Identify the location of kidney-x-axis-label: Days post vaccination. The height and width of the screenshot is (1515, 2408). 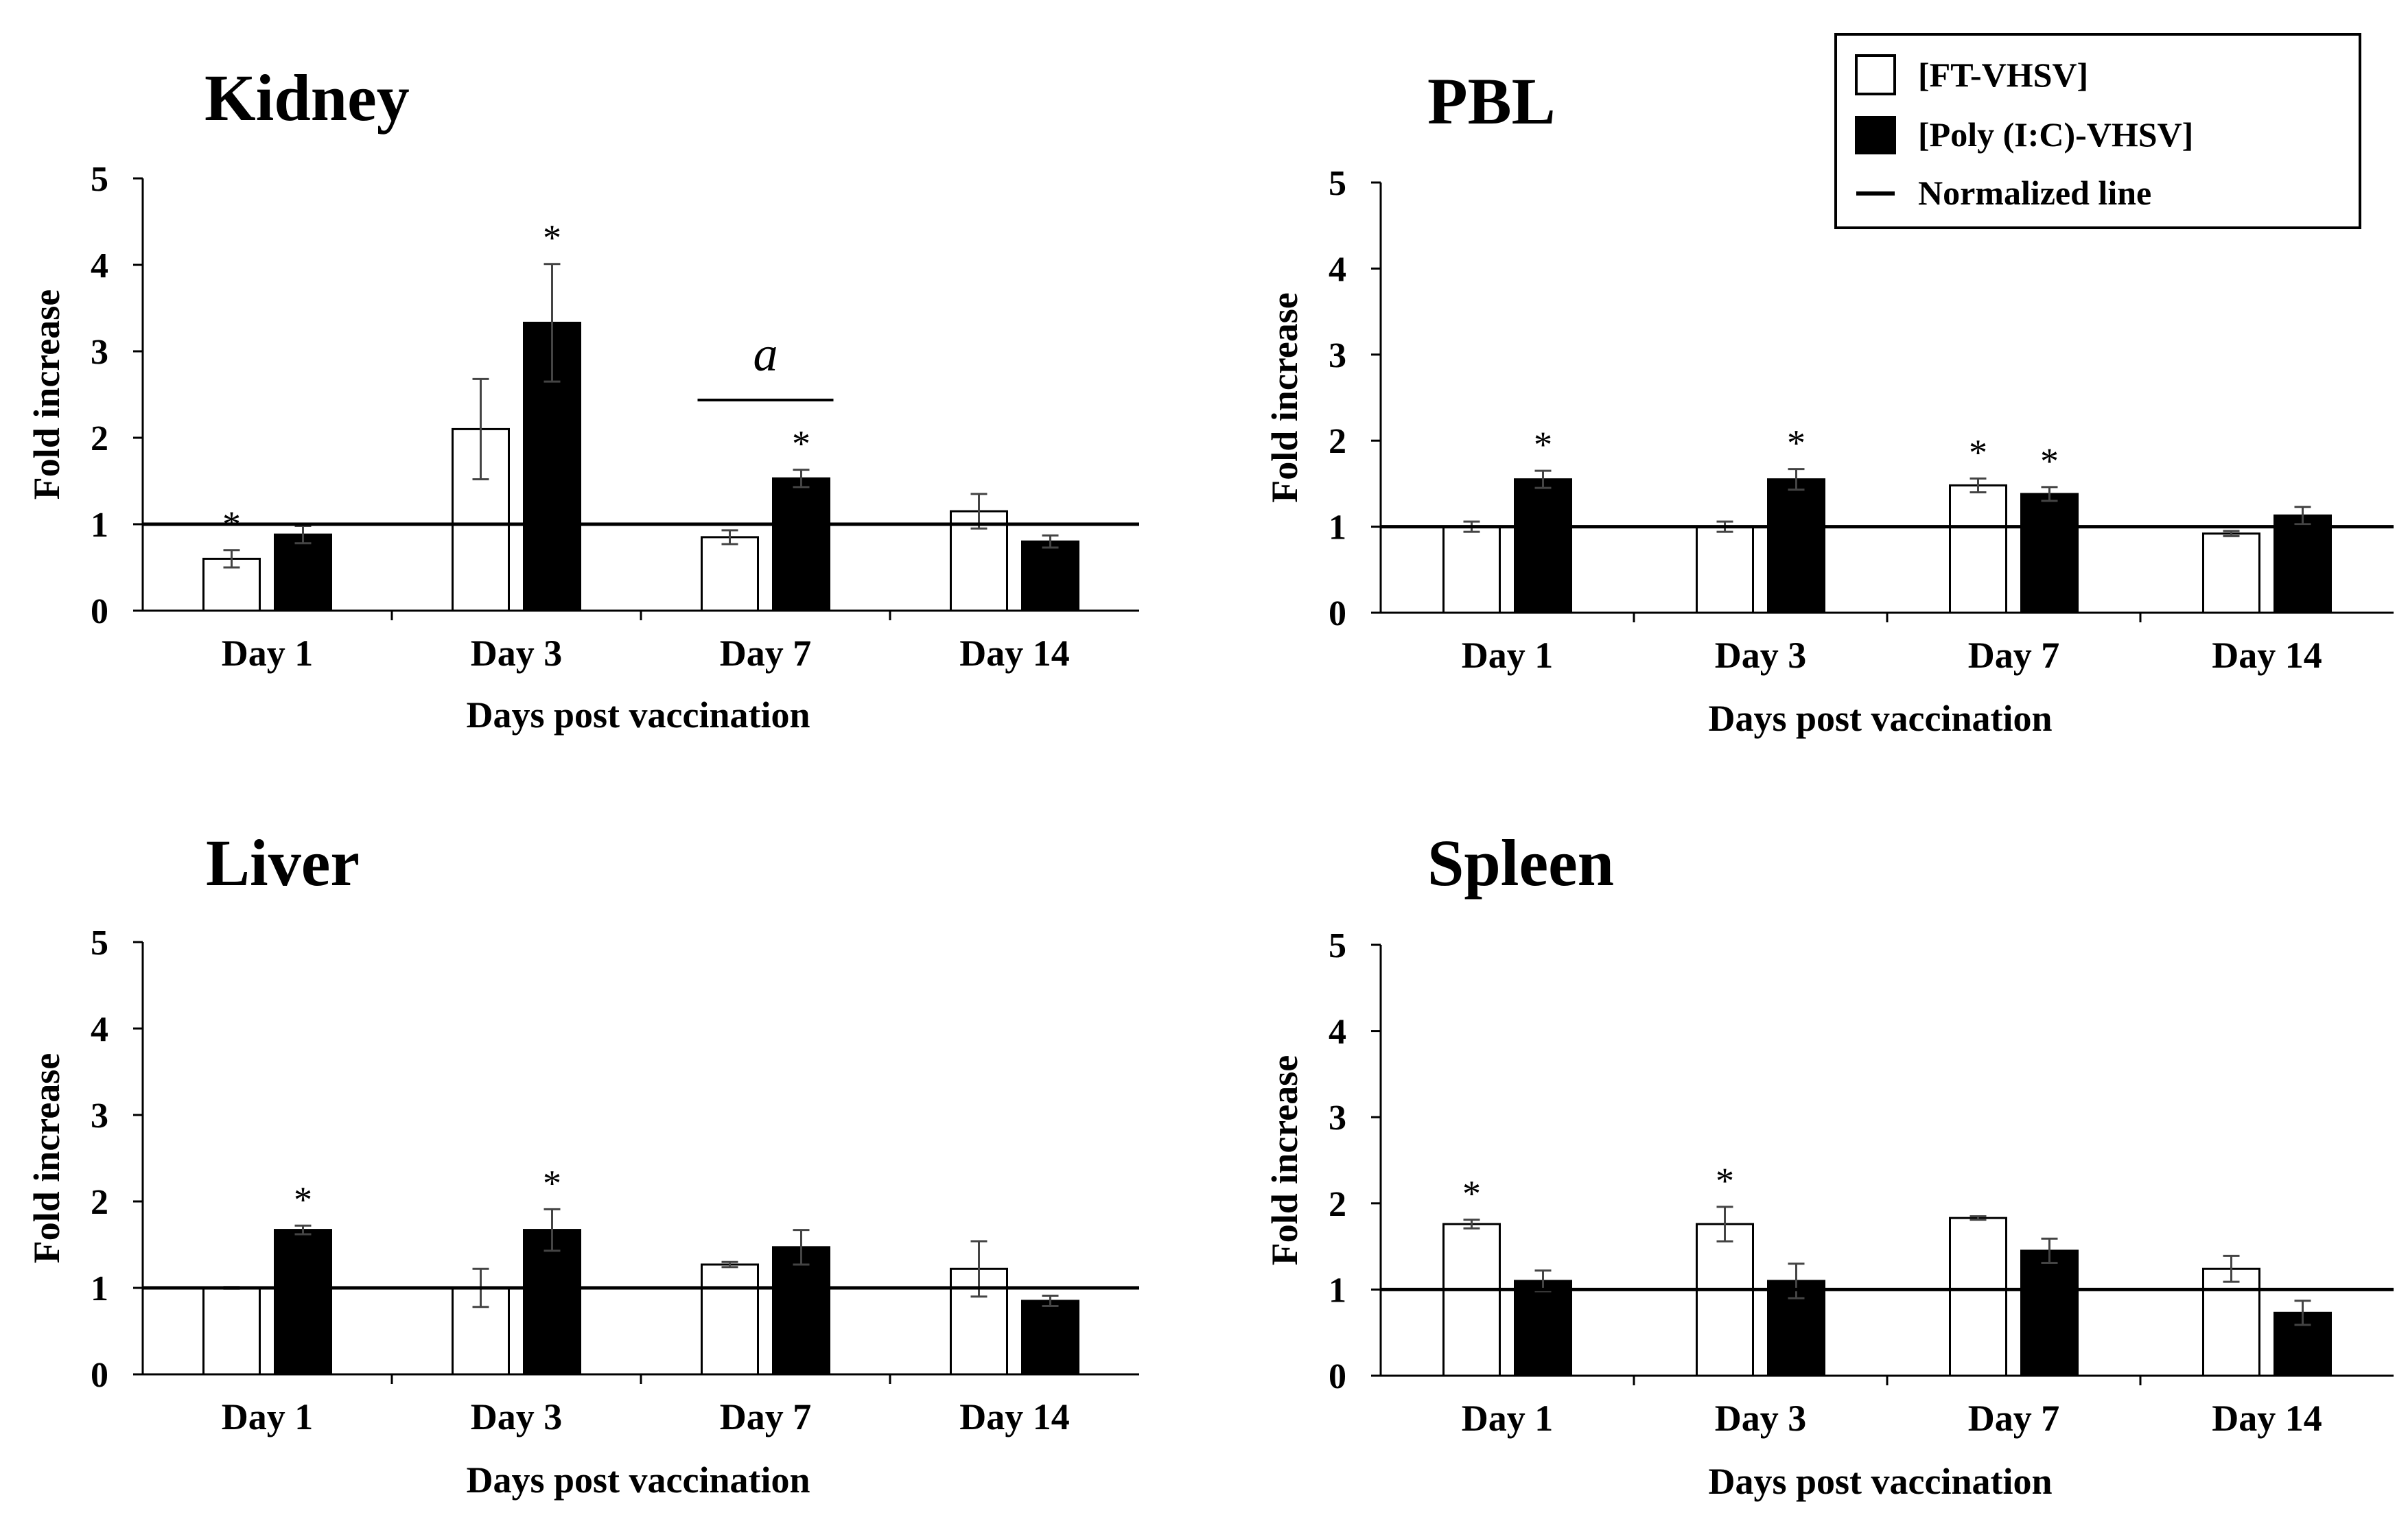
(638, 715).